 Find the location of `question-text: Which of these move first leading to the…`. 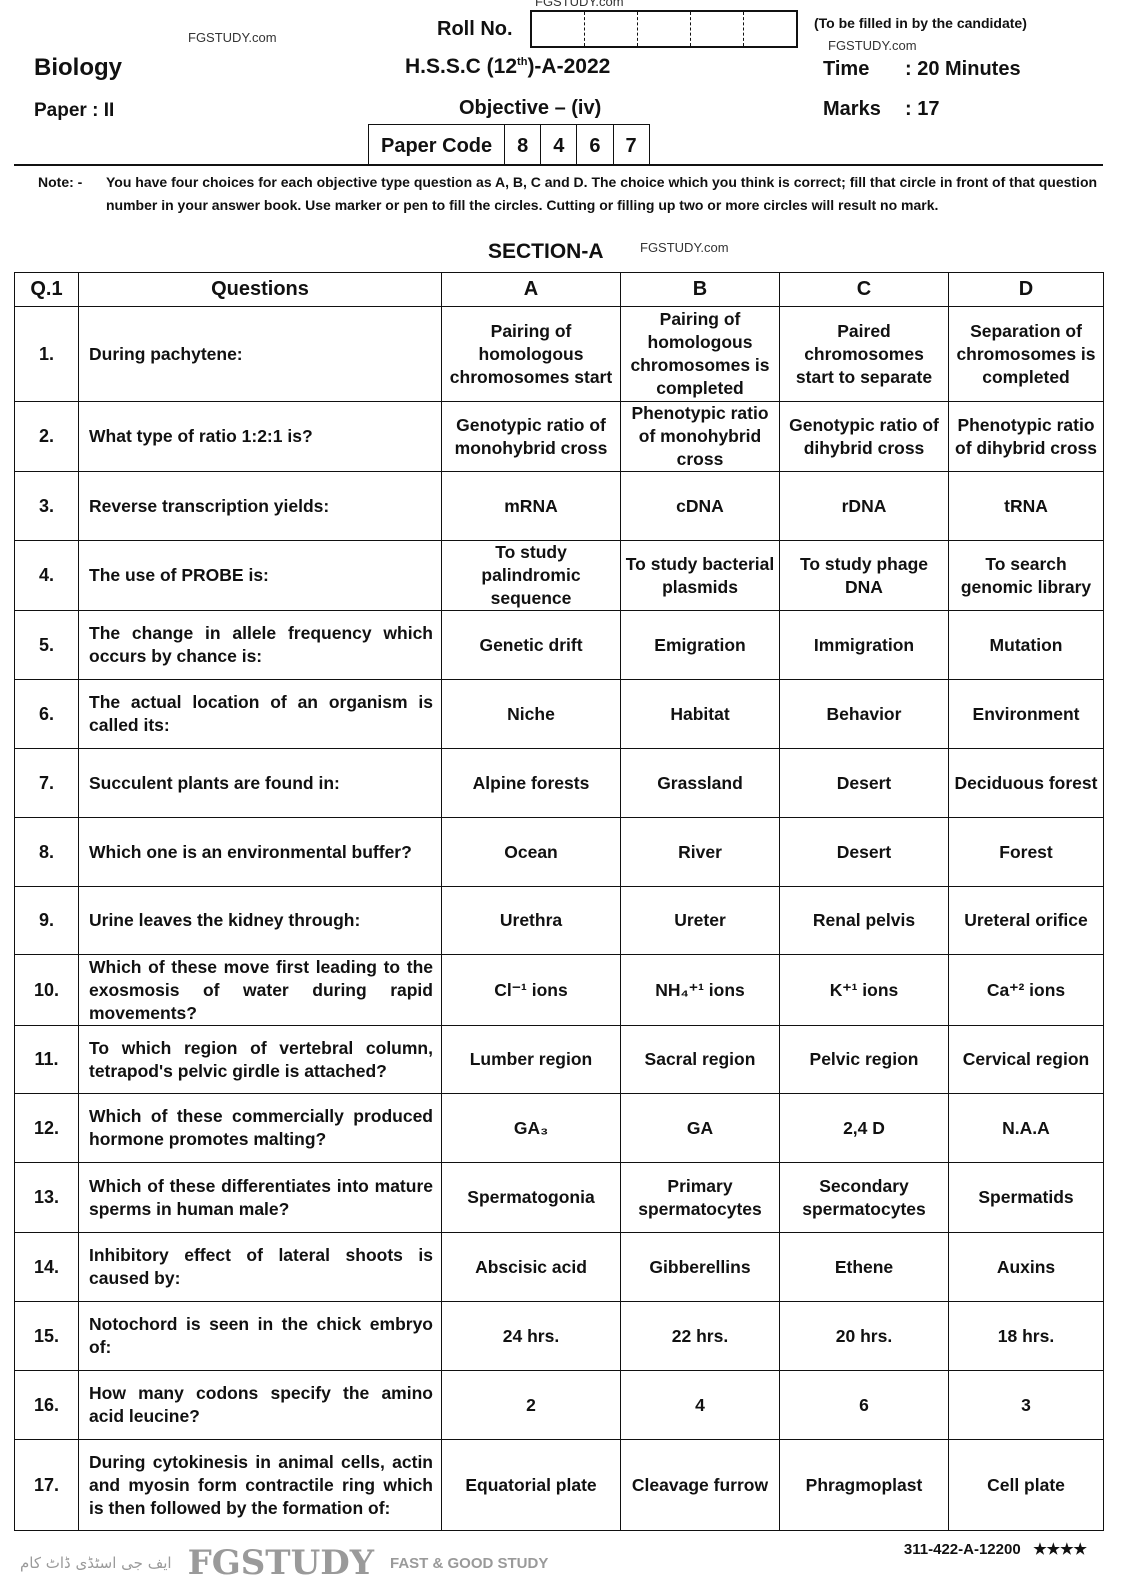

question-text: Which of these move first leading to the… is located at coordinates (260, 990).